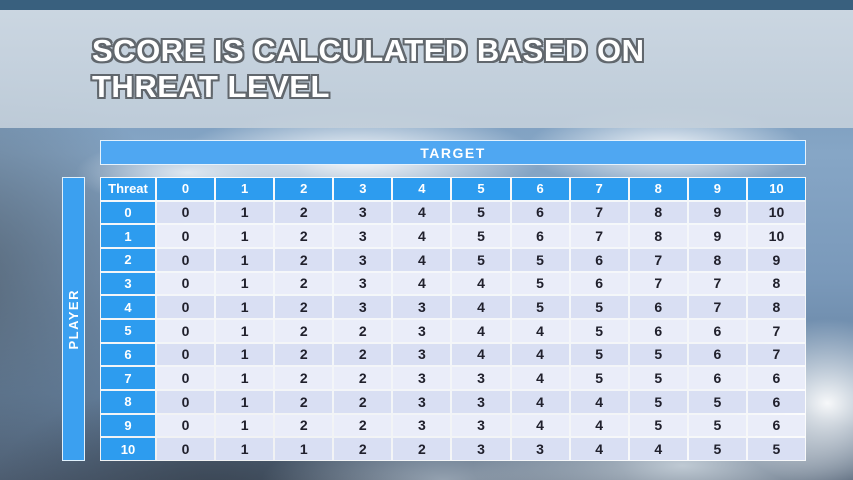 The height and width of the screenshot is (480, 853). Describe the element at coordinates (128, 401) in the screenshot. I see `row-header-cell: 8` at that location.